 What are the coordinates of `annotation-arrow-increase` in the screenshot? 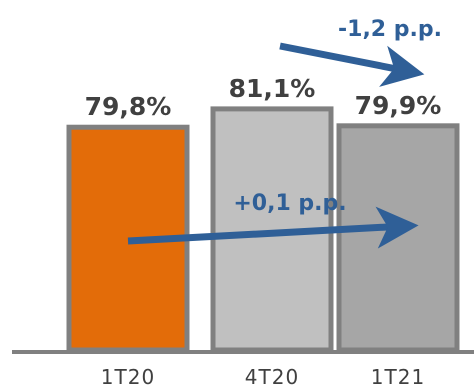 It's located at (273, 227).